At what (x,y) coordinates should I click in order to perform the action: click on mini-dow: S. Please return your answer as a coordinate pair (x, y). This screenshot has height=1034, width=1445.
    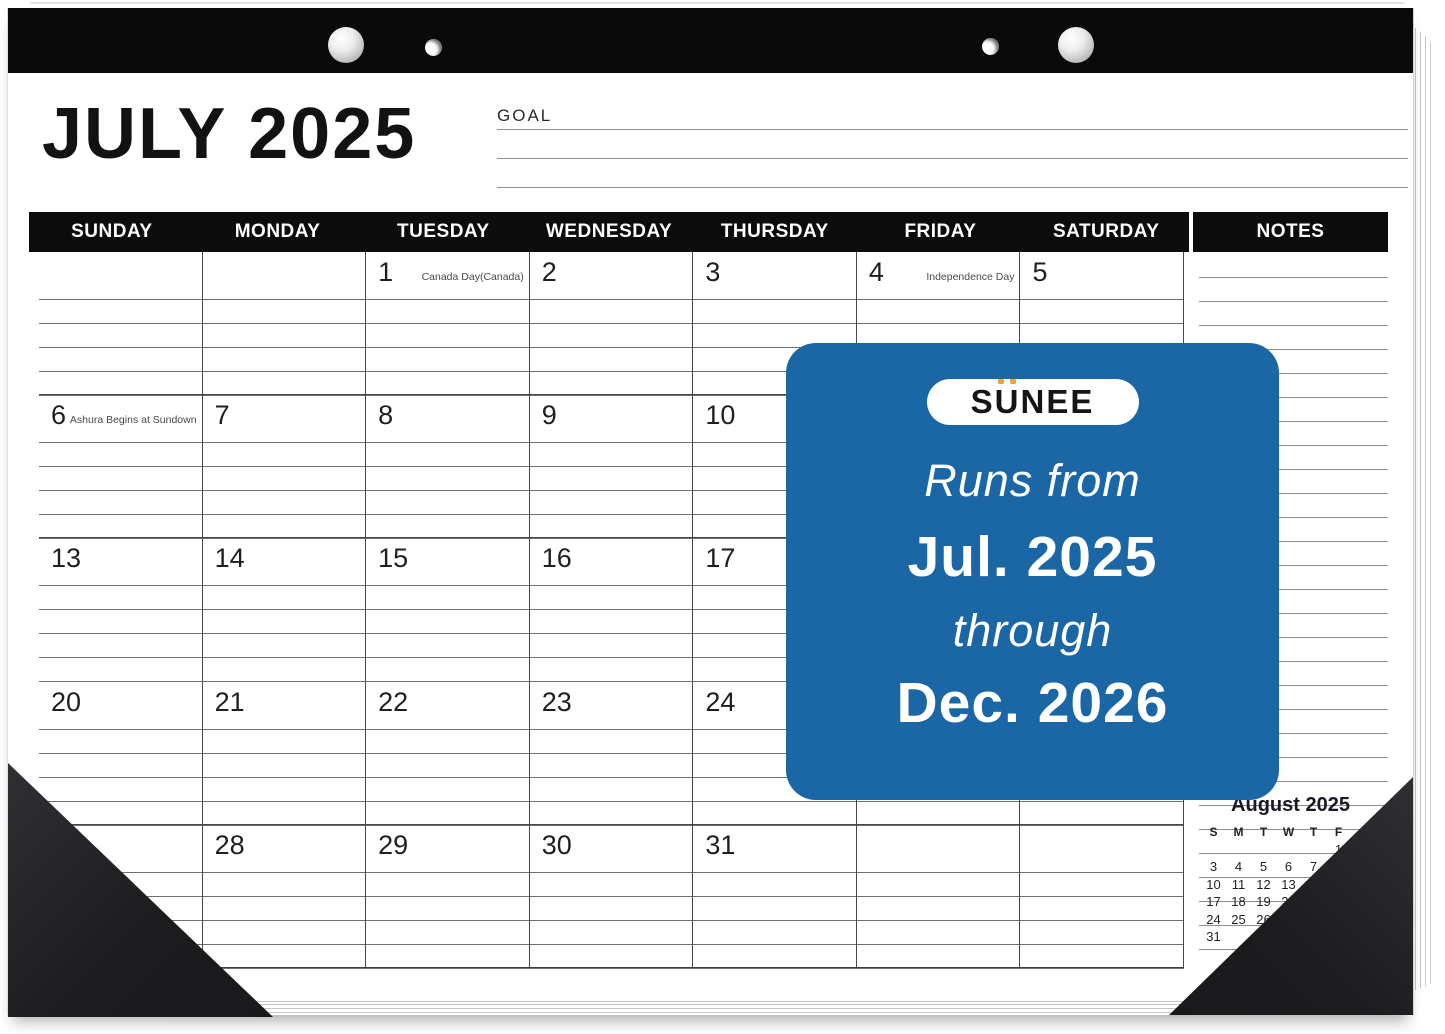
    Looking at the image, I should click on (1213, 831).